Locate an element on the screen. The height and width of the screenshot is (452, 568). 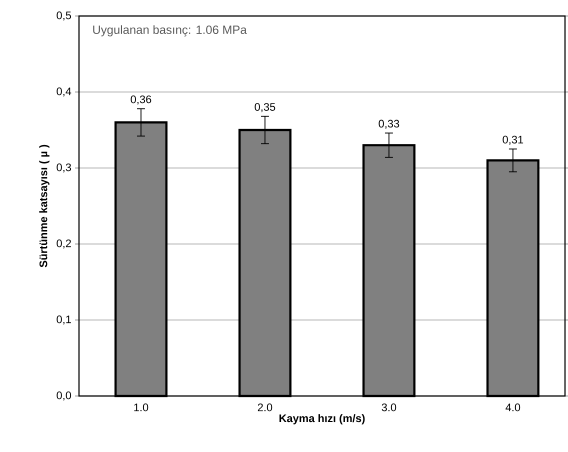
annotation: Uygulanan basınç: 1.06 MPa is located at coordinates (170, 30).